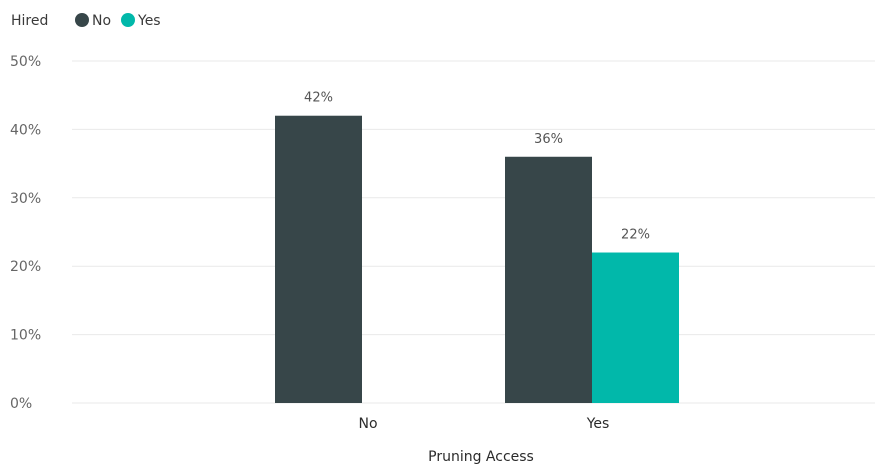 Image resolution: width=885 pixels, height=468 pixels. Describe the element at coordinates (635, 235) in the screenshot. I see `data-label-yes-yes: 22%` at that location.